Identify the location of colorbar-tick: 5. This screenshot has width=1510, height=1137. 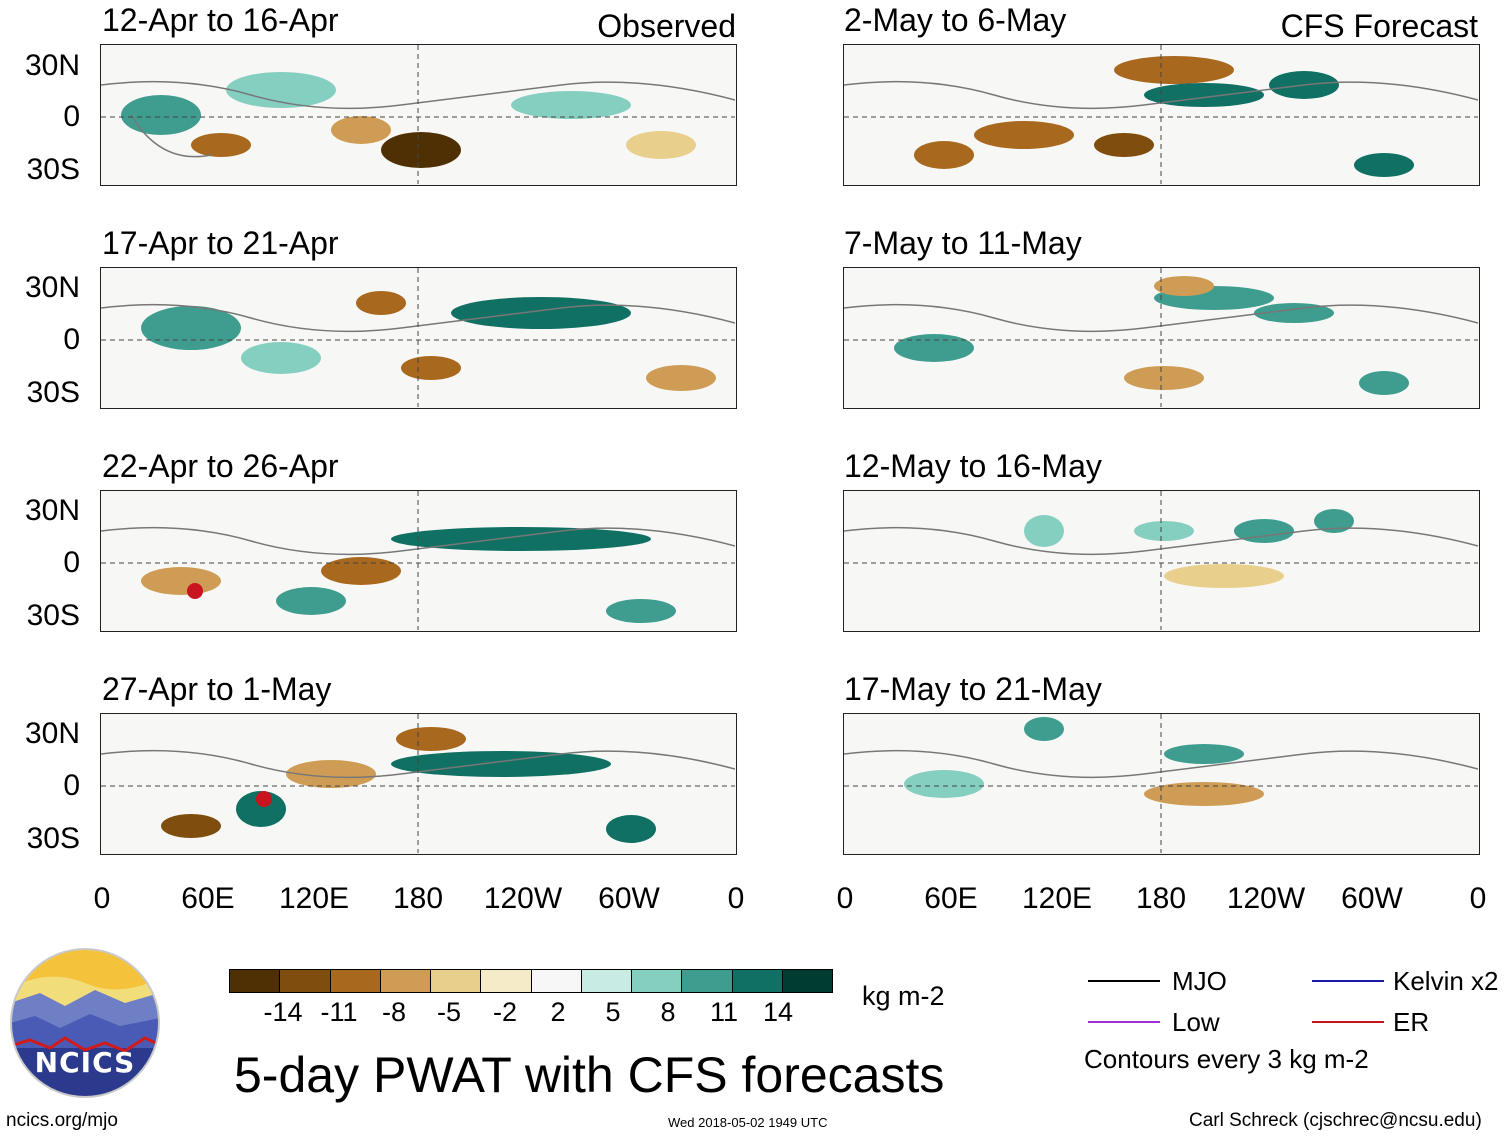
(613, 1012).